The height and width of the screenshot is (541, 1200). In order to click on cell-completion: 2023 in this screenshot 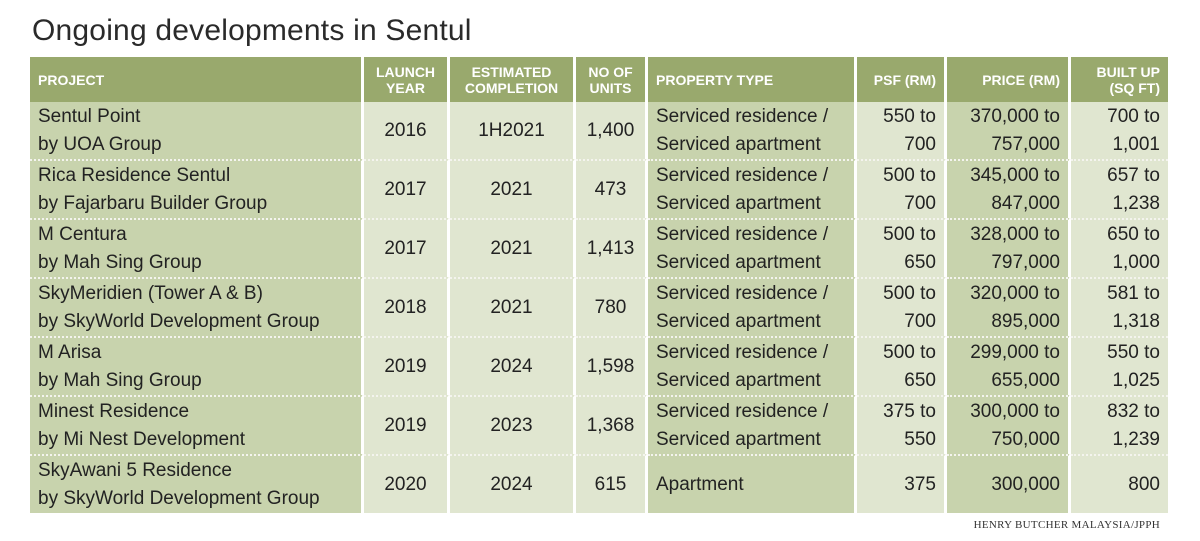, I will do `click(513, 424)`.